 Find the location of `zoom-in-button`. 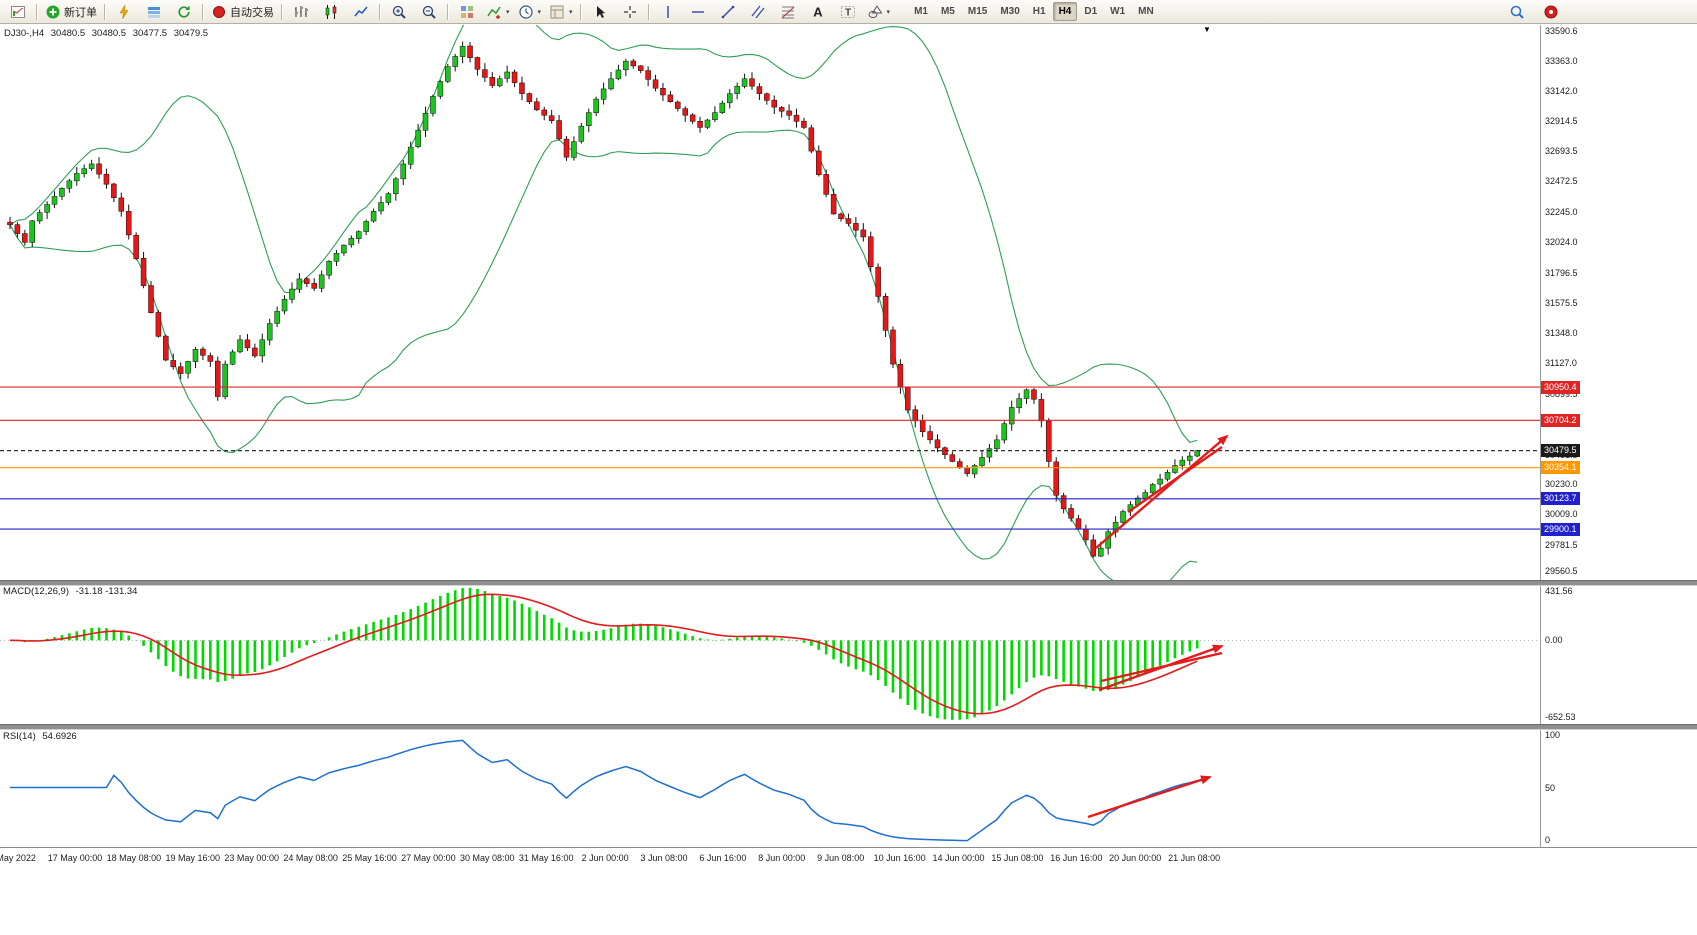

zoom-in-button is located at coordinates (399, 12).